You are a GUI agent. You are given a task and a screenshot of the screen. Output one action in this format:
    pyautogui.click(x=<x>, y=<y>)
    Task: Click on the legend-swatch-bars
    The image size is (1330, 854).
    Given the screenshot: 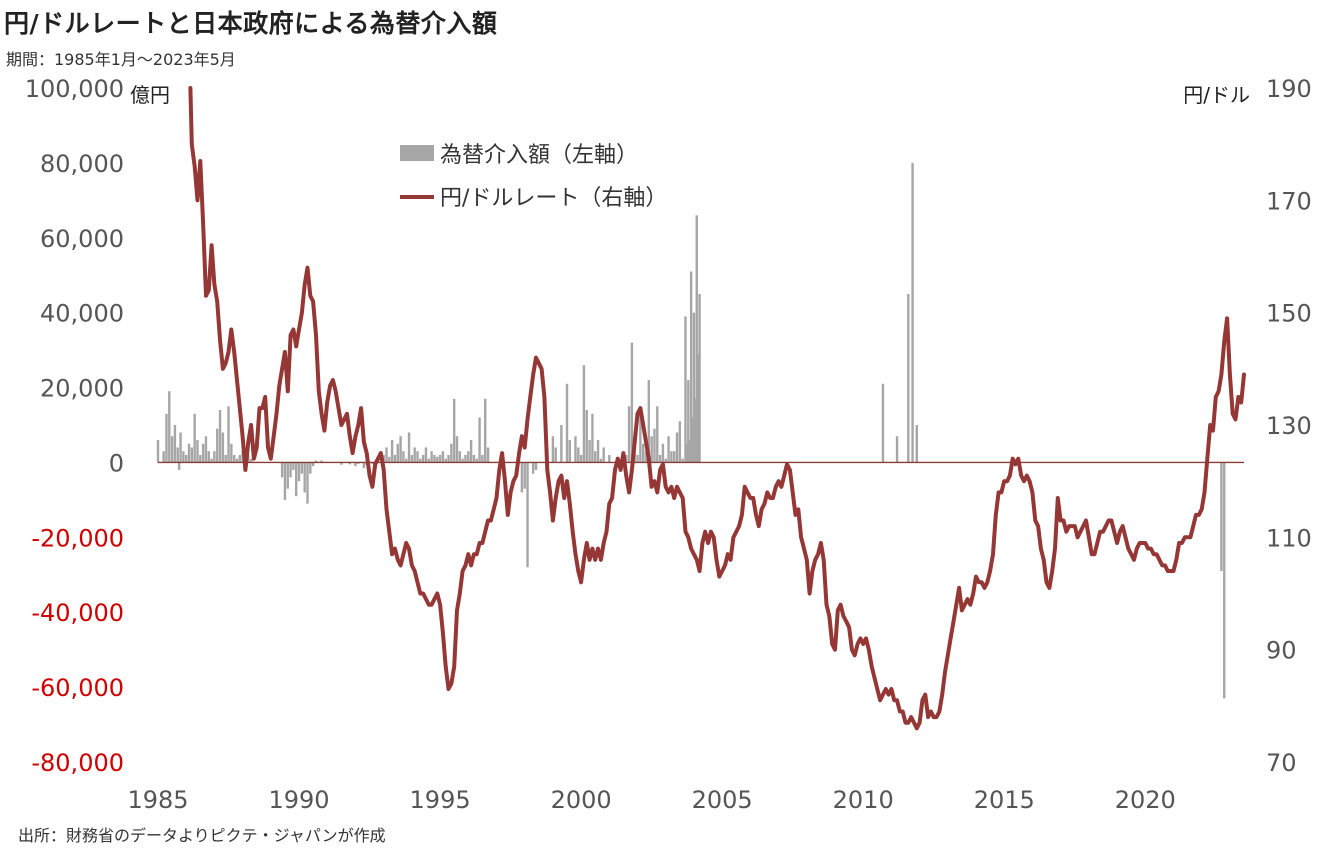 What is the action you would take?
    pyautogui.click(x=417, y=153)
    